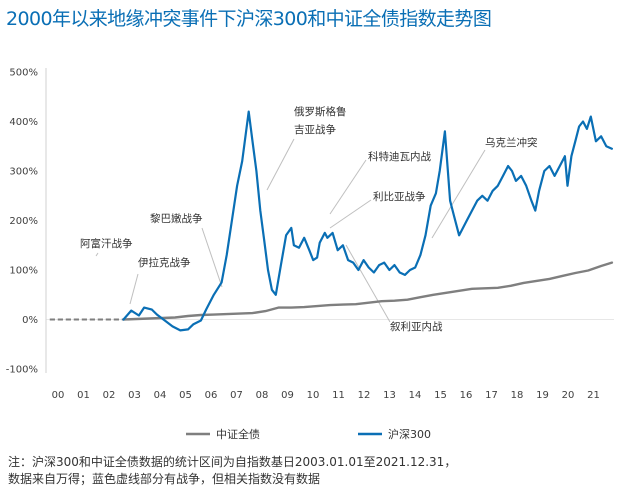 This screenshot has height=492, width=620. Describe the element at coordinates (238, 434) in the screenshot. I see `legend-label: 中证全债` at that location.